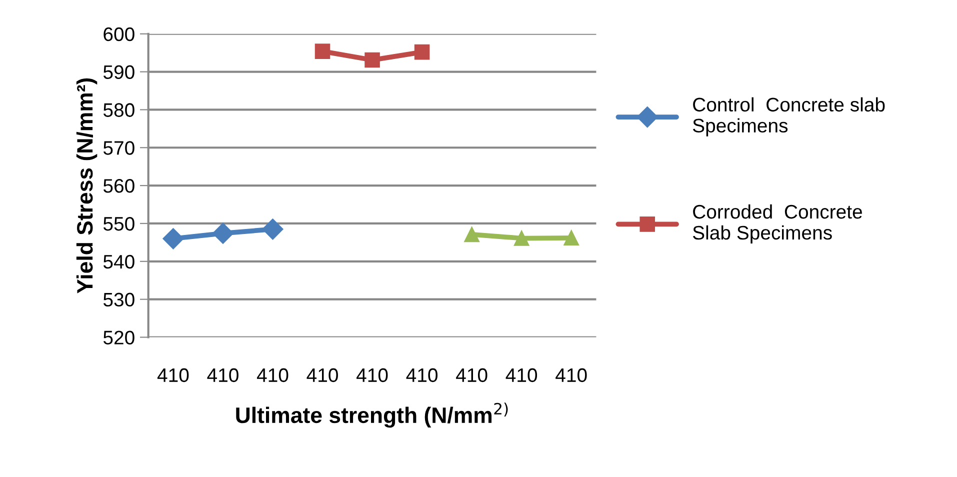  I want to click on y-tick-label: 590, so click(118, 72).